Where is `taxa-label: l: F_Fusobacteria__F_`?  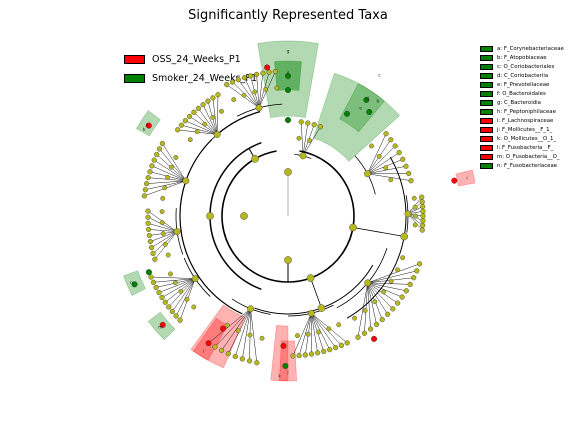 taxa-label: l: F_Fusobacteria__F_ is located at coordinates (525, 147).